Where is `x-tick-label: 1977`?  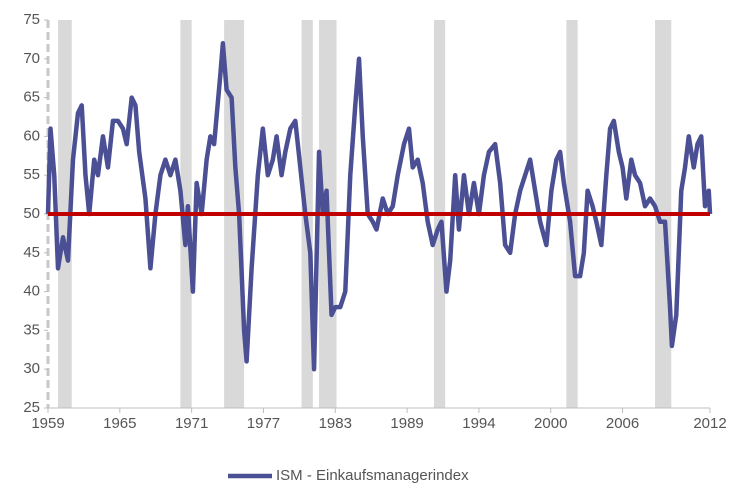
x-tick-label: 1977 is located at coordinates (263, 423).